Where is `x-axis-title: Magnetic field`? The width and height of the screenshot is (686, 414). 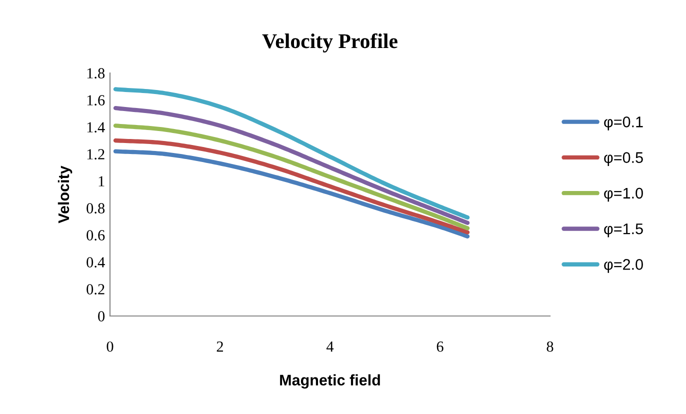
x-axis-title: Magnetic field is located at coordinates (330, 381).